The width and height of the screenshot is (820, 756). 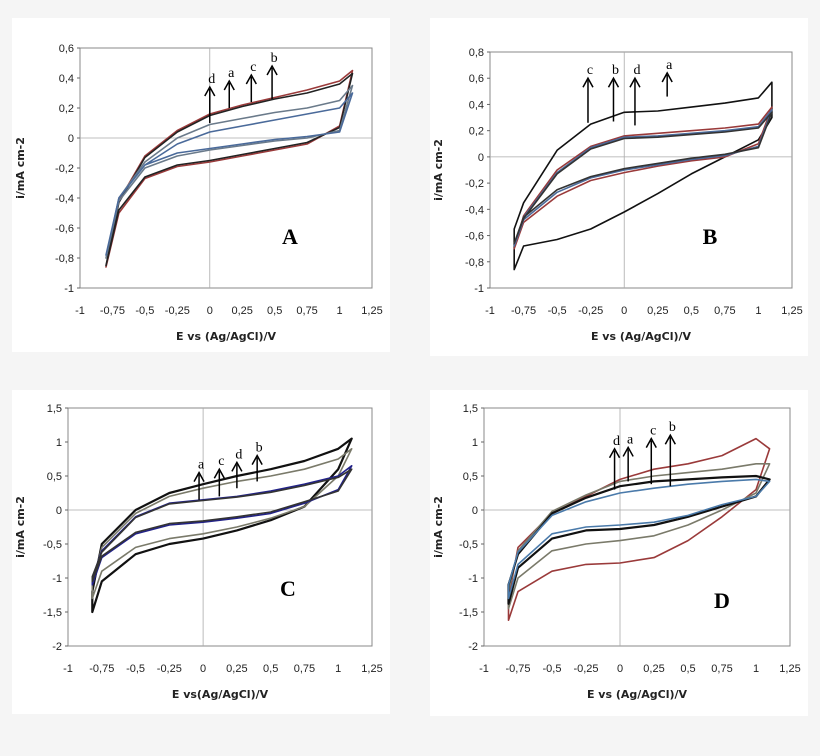 I want to click on x-axis-title: E vs (Ag/AgCl)/V, so click(x=641, y=336).